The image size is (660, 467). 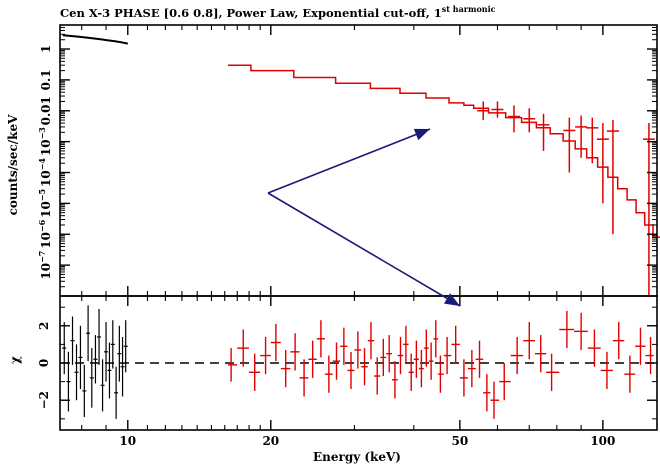 What do you see at coordinates (13, 164) in the screenshot?
I see `top-y-axis-label: counts/sec/keV` at bounding box center [13, 164].